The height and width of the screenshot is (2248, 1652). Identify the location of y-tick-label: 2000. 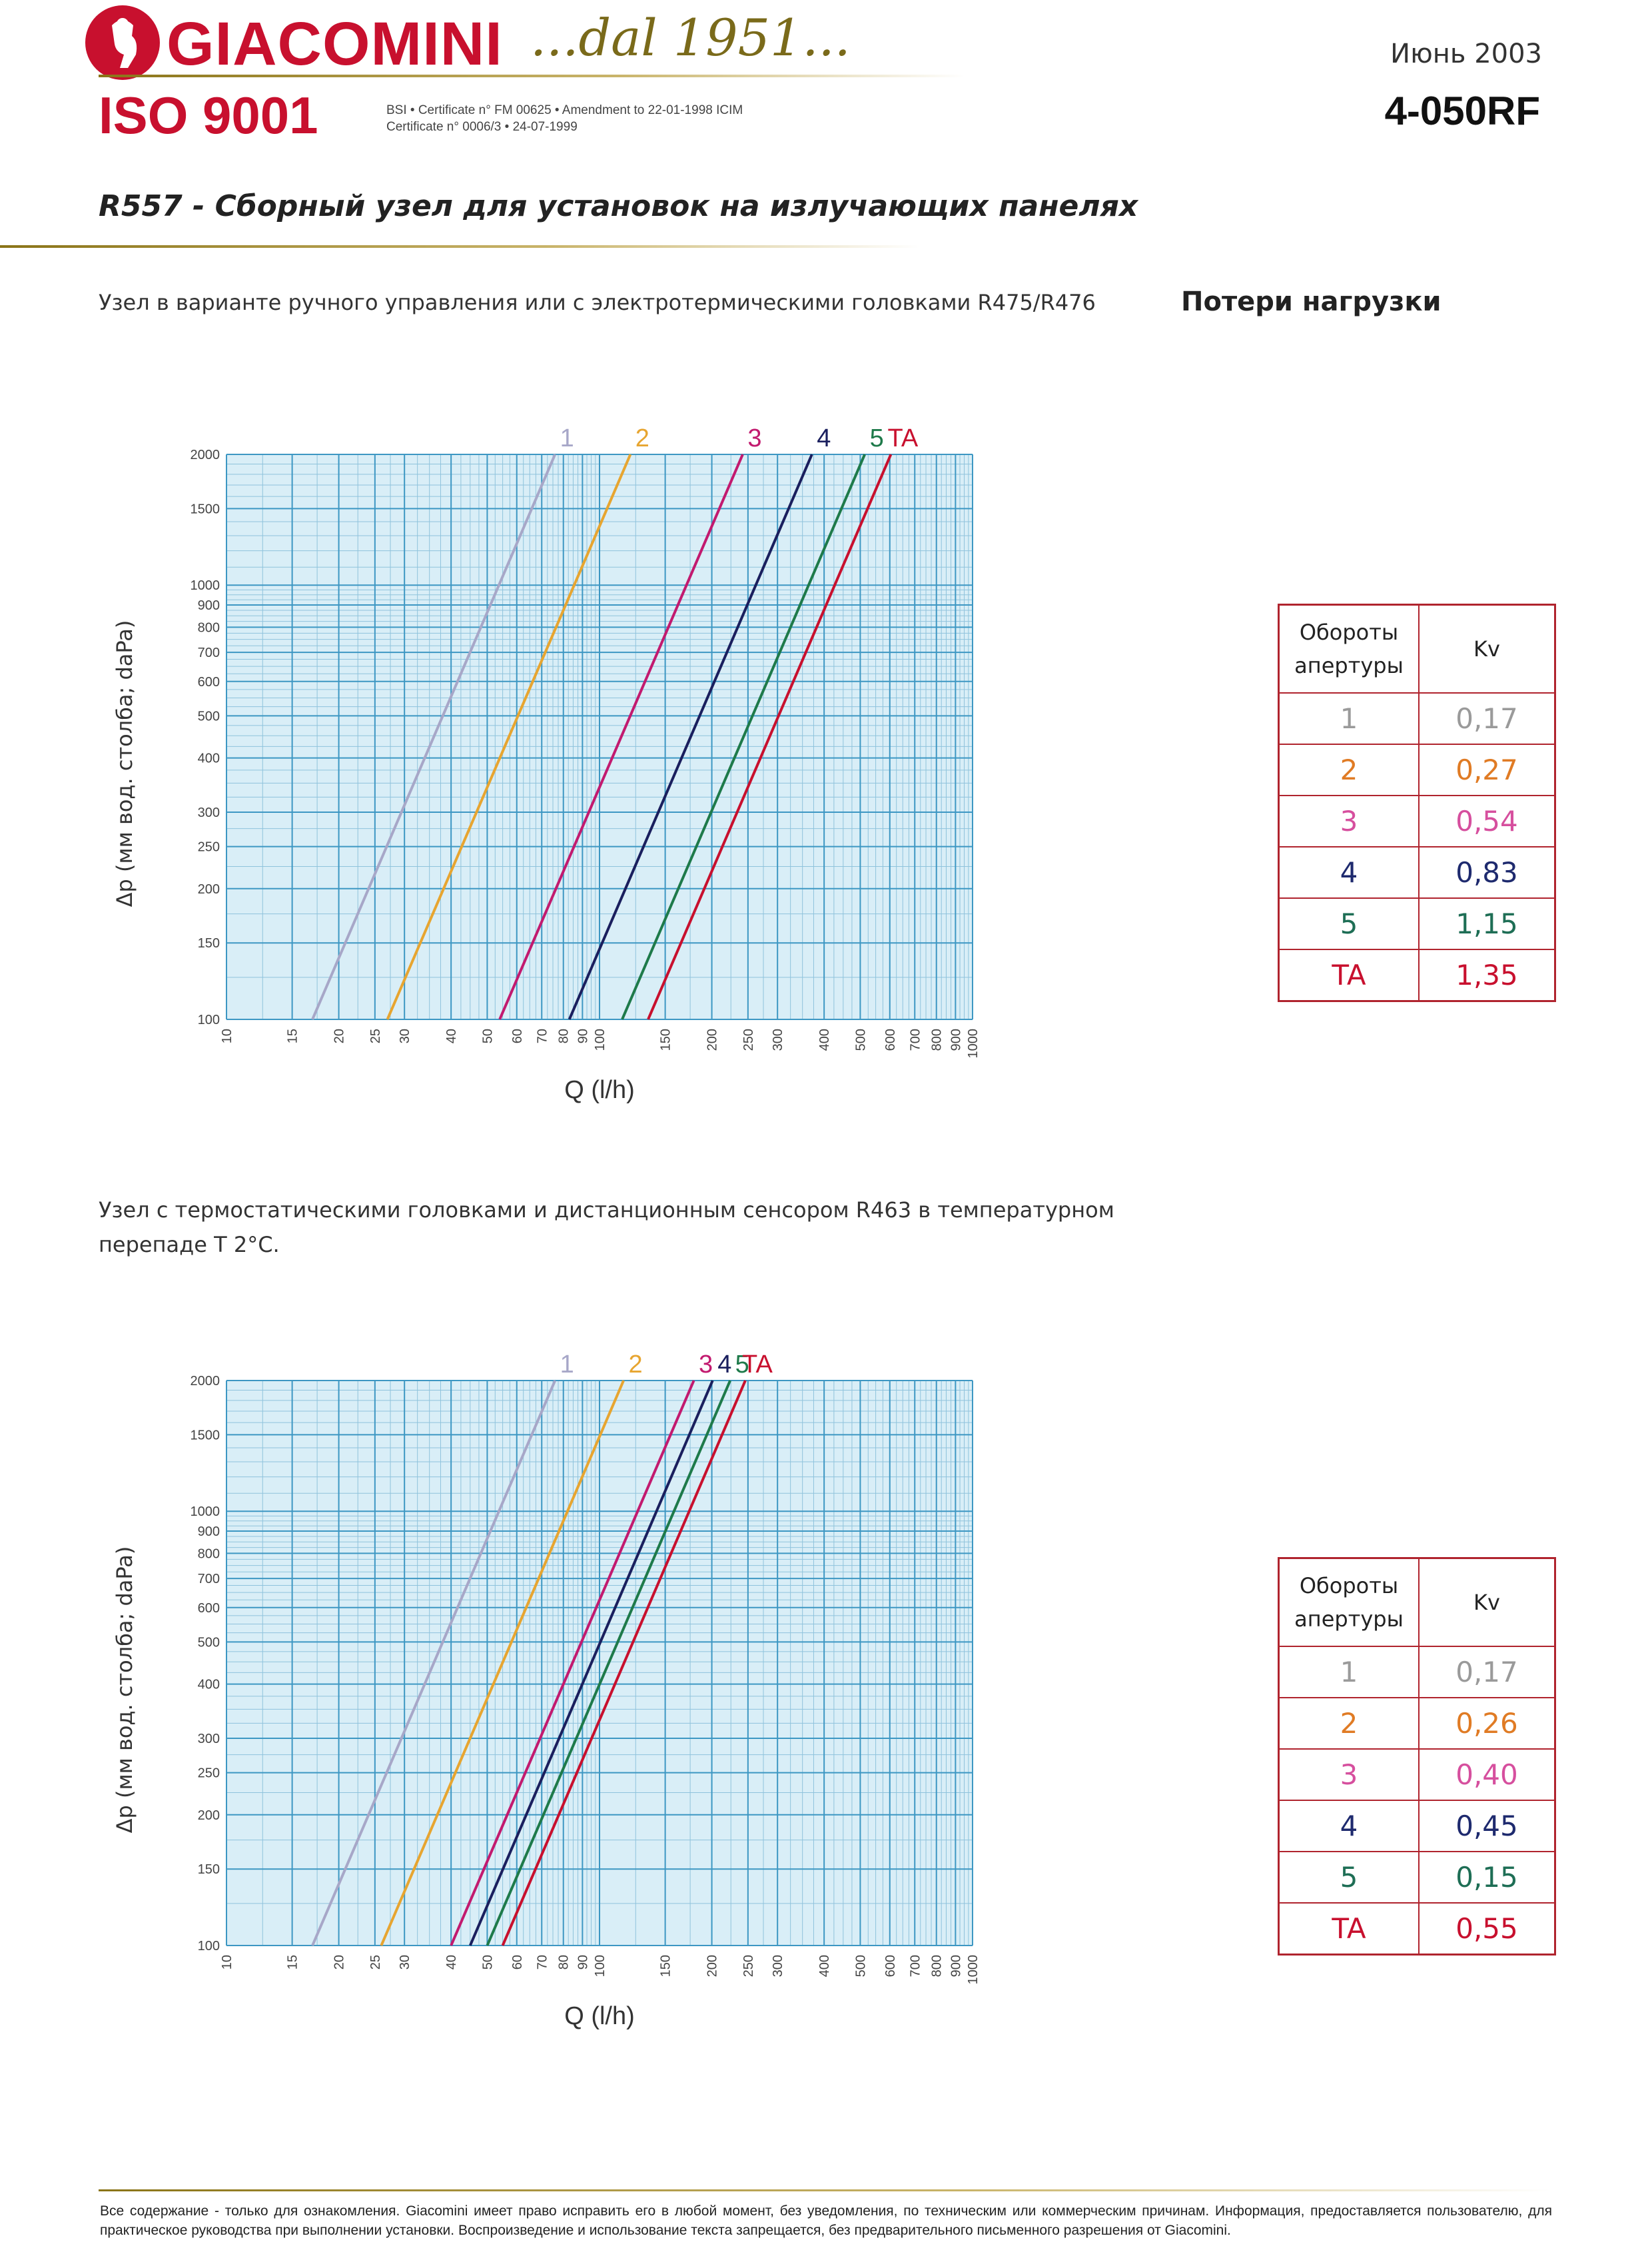
(205, 1381).